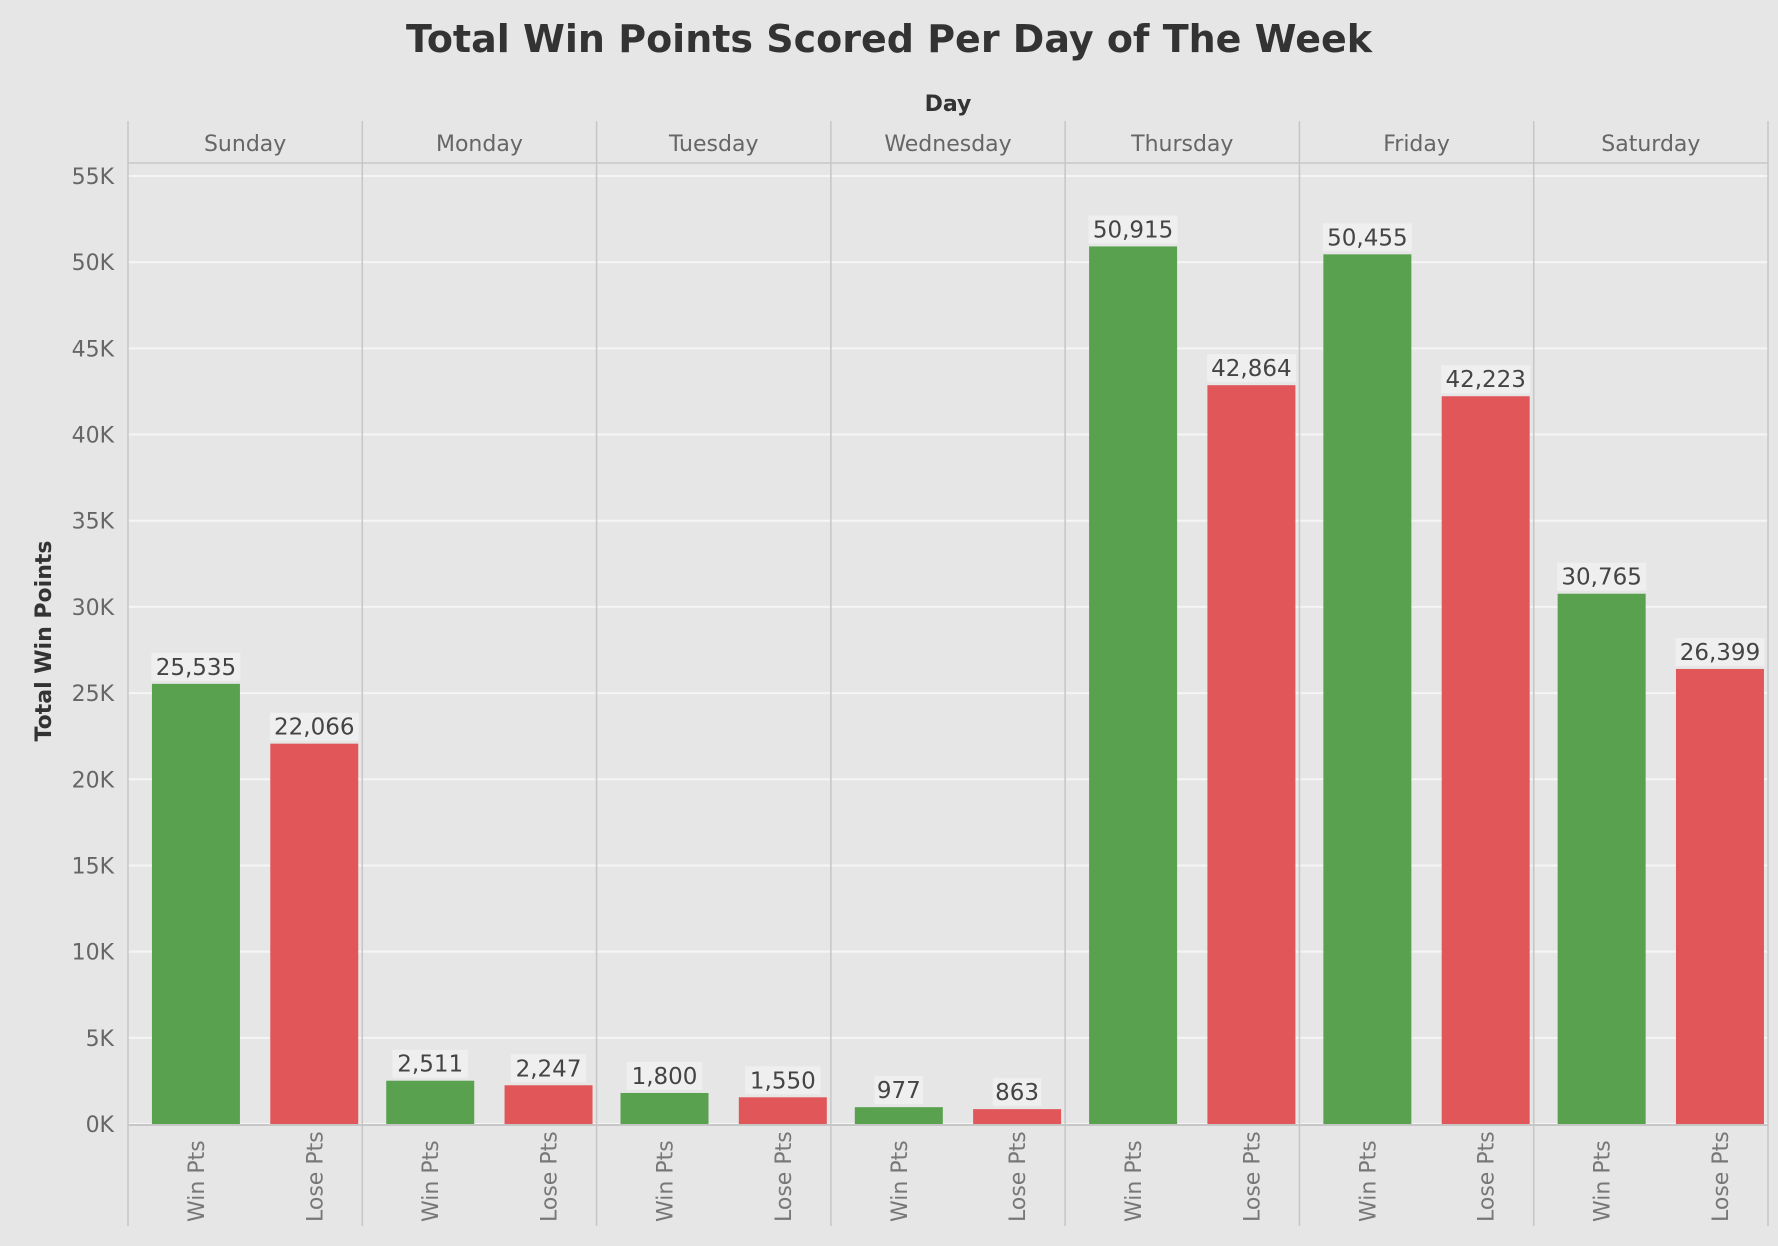  What do you see at coordinates (93, 263) in the screenshot?
I see `y-tick-label: 50K` at bounding box center [93, 263].